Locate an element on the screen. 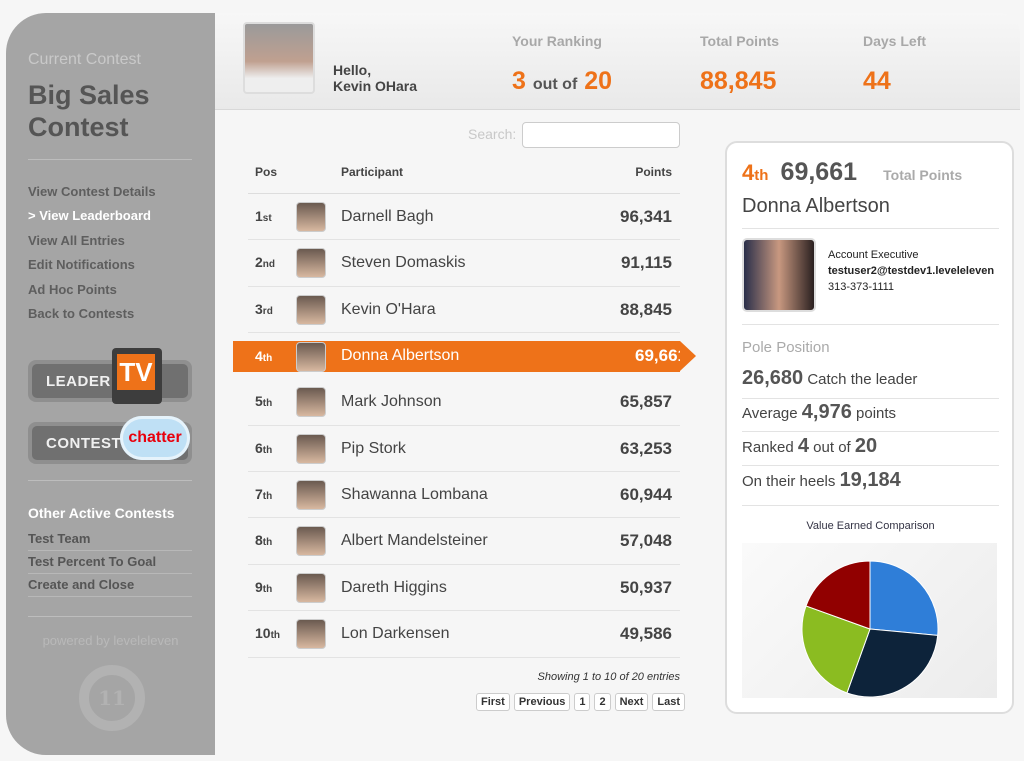  participant-points: 60,944 is located at coordinates (646, 494).